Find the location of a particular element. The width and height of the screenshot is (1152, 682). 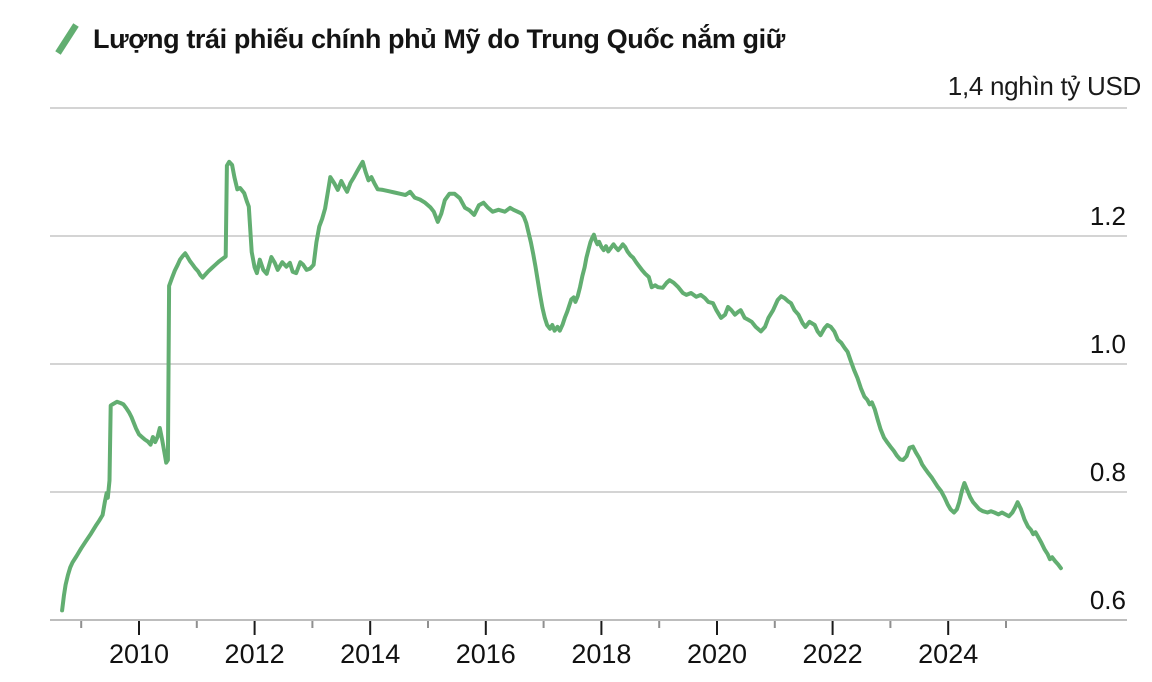

x-tick-label: 2022 is located at coordinates (833, 654).